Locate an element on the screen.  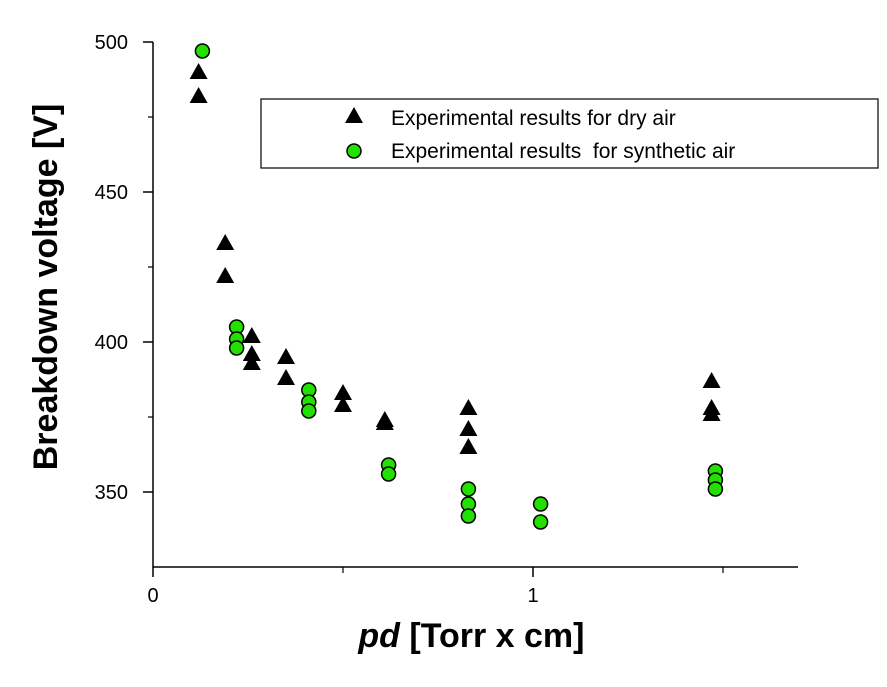
y-tick-label: 400 is located at coordinates (111, 343).